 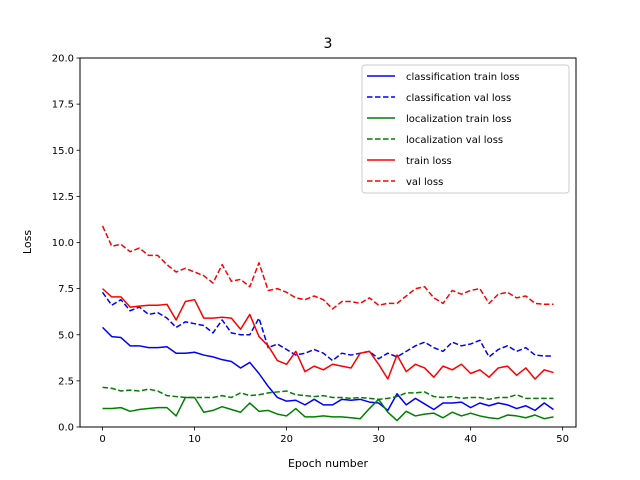 What do you see at coordinates (378, 439) in the screenshot?
I see `x-tick-label: 30` at bounding box center [378, 439].